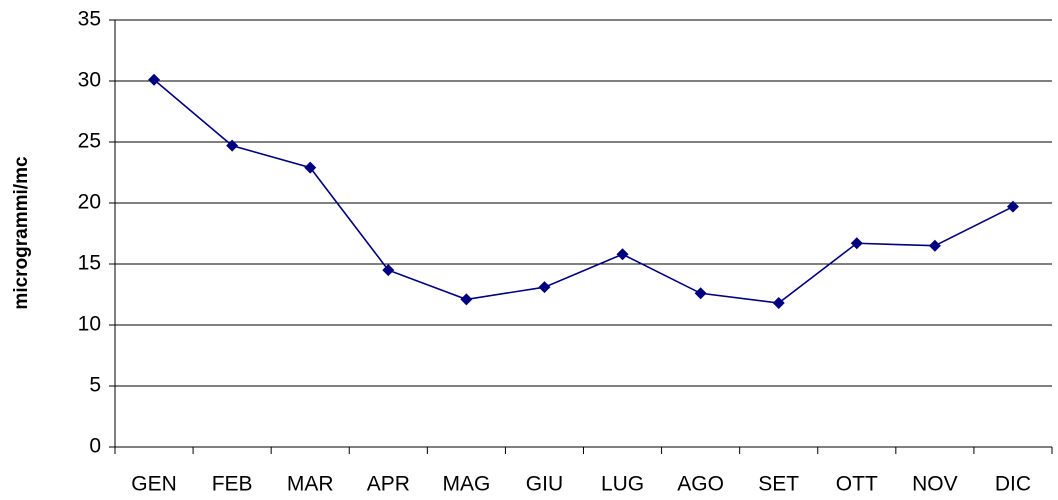 The image size is (1058, 500). I want to click on x-tick-label: AGO, so click(700, 484).